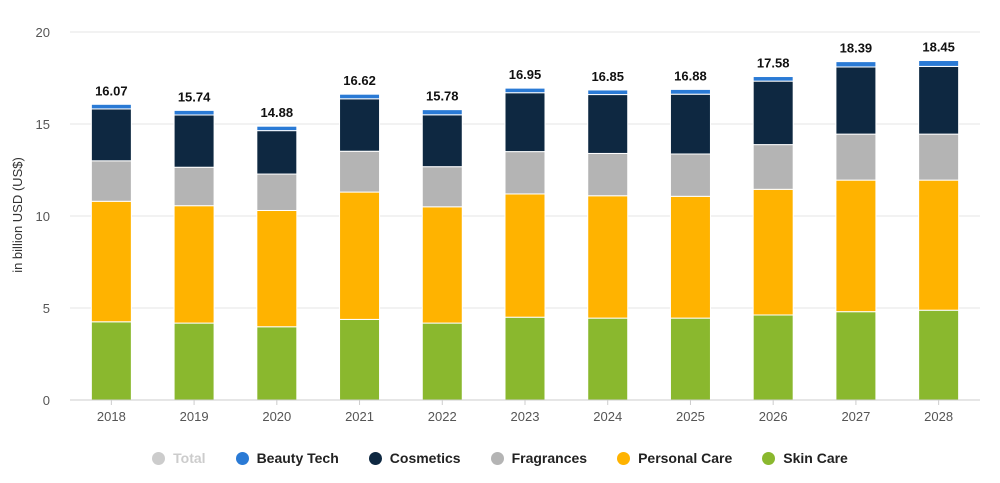  What do you see at coordinates (690, 416) in the screenshot?
I see `x-tick-label: 2025` at bounding box center [690, 416].